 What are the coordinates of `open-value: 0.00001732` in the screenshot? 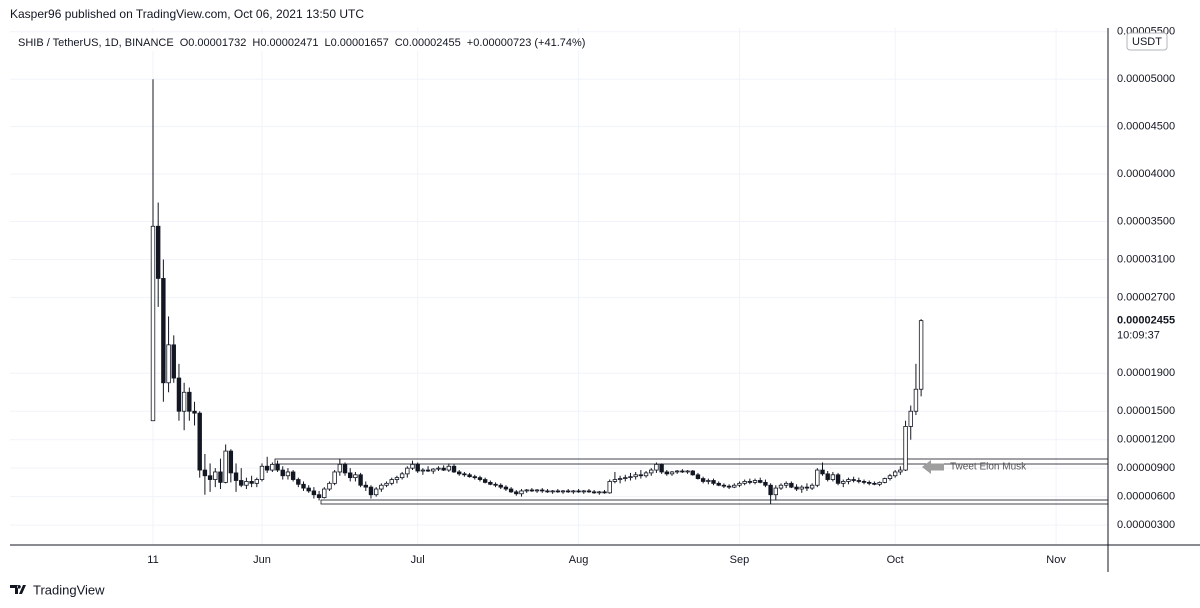 It's located at (217, 43).